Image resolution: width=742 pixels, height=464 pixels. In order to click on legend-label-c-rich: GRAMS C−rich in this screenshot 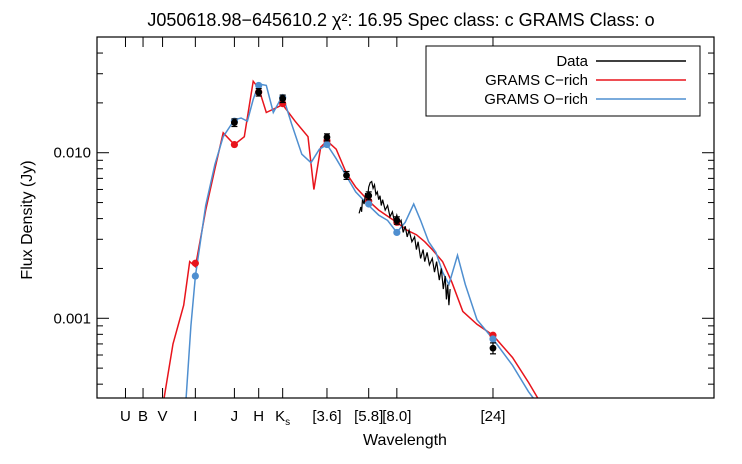, I will do `click(536, 80)`.